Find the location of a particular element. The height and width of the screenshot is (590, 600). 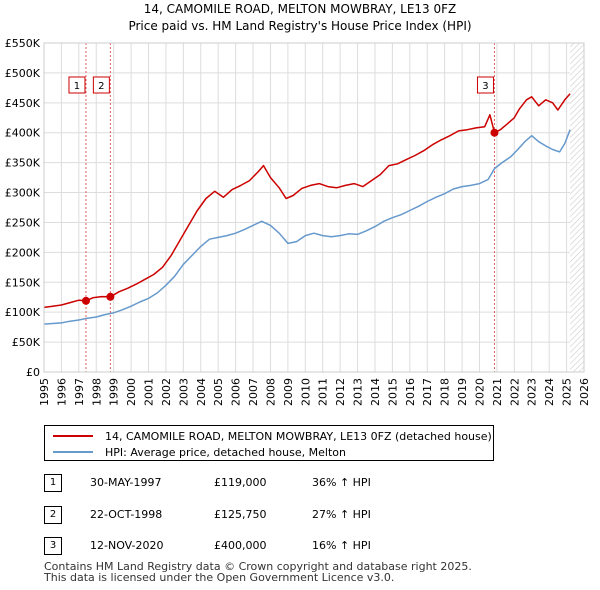

sale-row: 3 12-NOV-2020 £400,000 16% ↑ HPI is located at coordinates (314, 546).